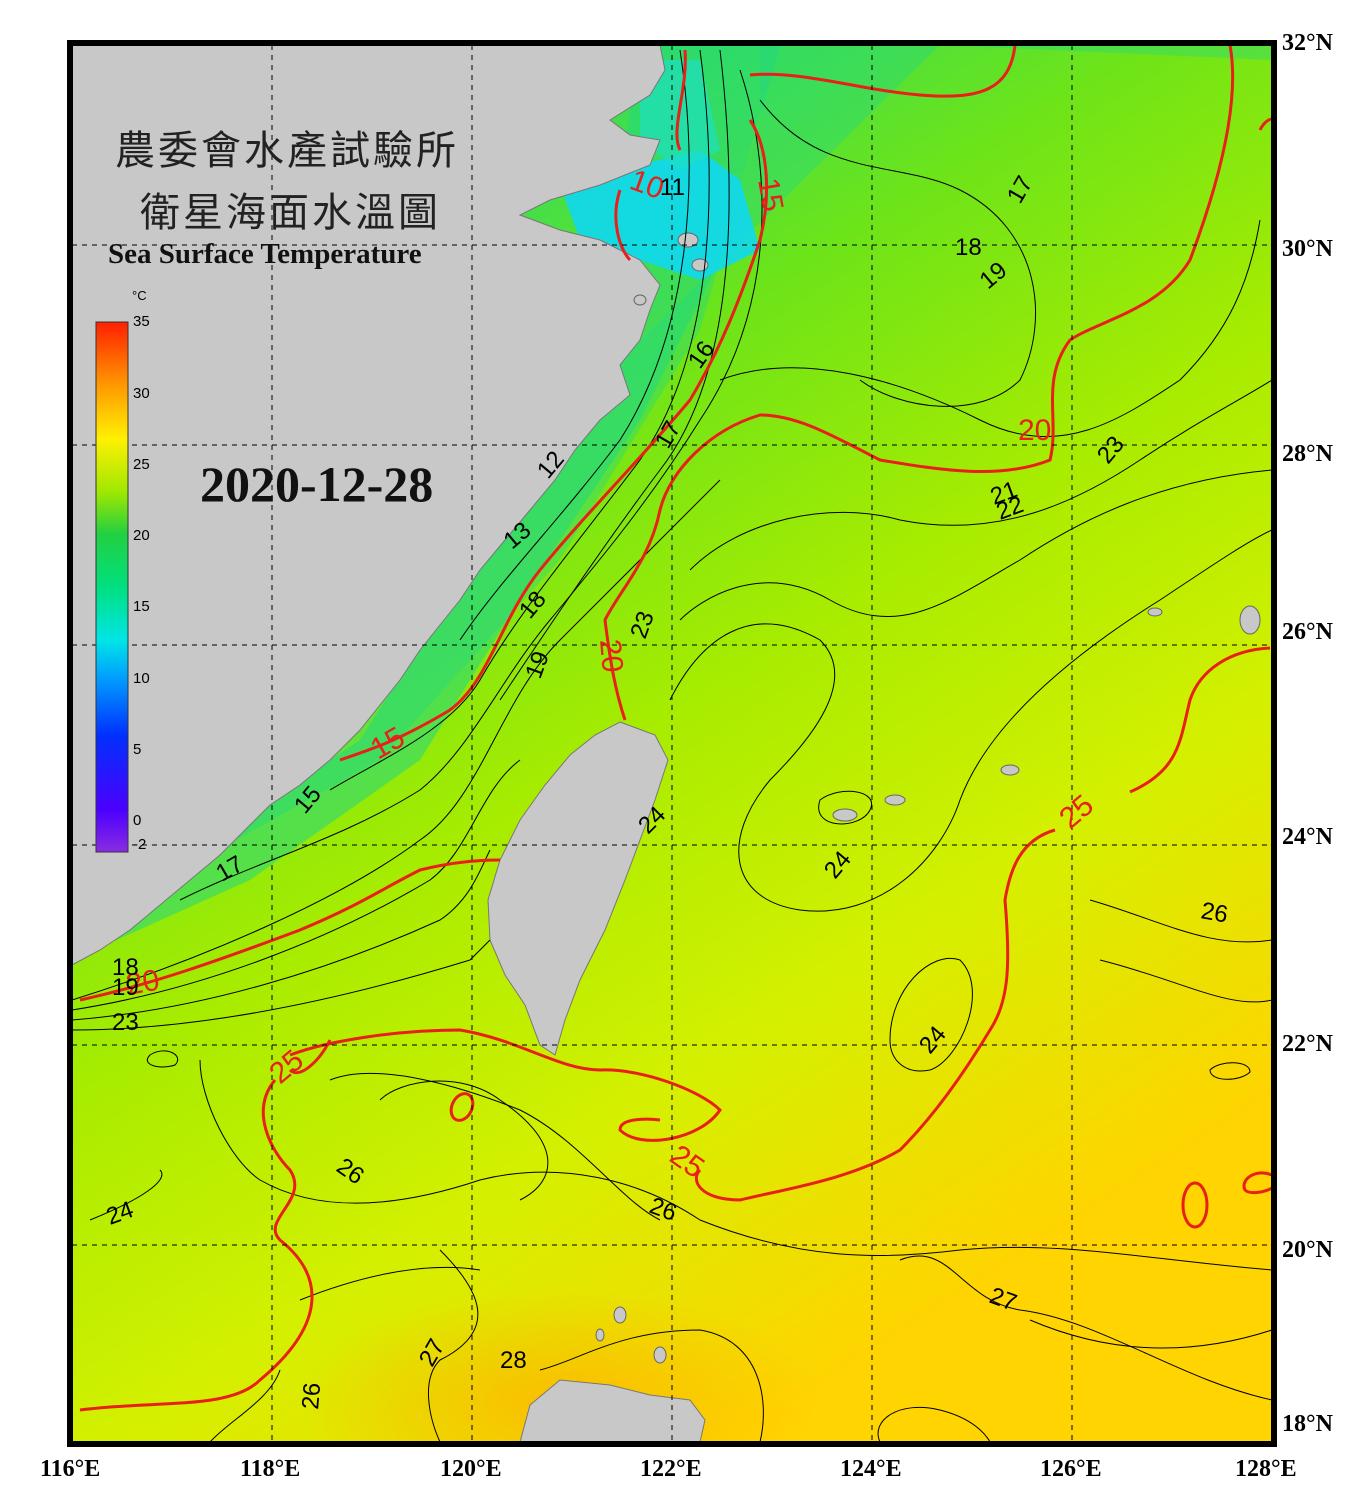 The image size is (1350, 1500). What do you see at coordinates (125, 987) in the screenshot?
I see `contour-label: 19` at bounding box center [125, 987].